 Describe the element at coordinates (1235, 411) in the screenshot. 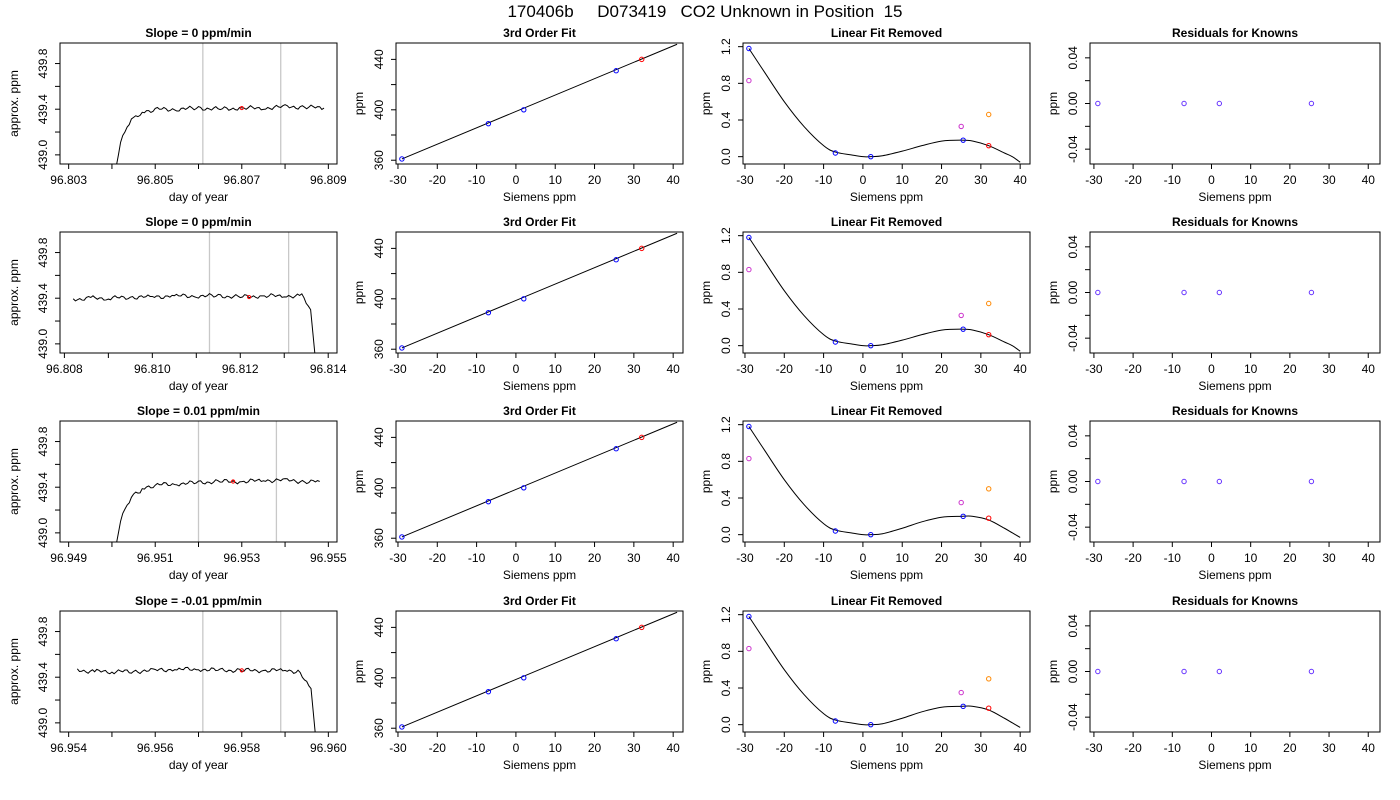

I see `panel-title: Residuals for Knowns` at that location.